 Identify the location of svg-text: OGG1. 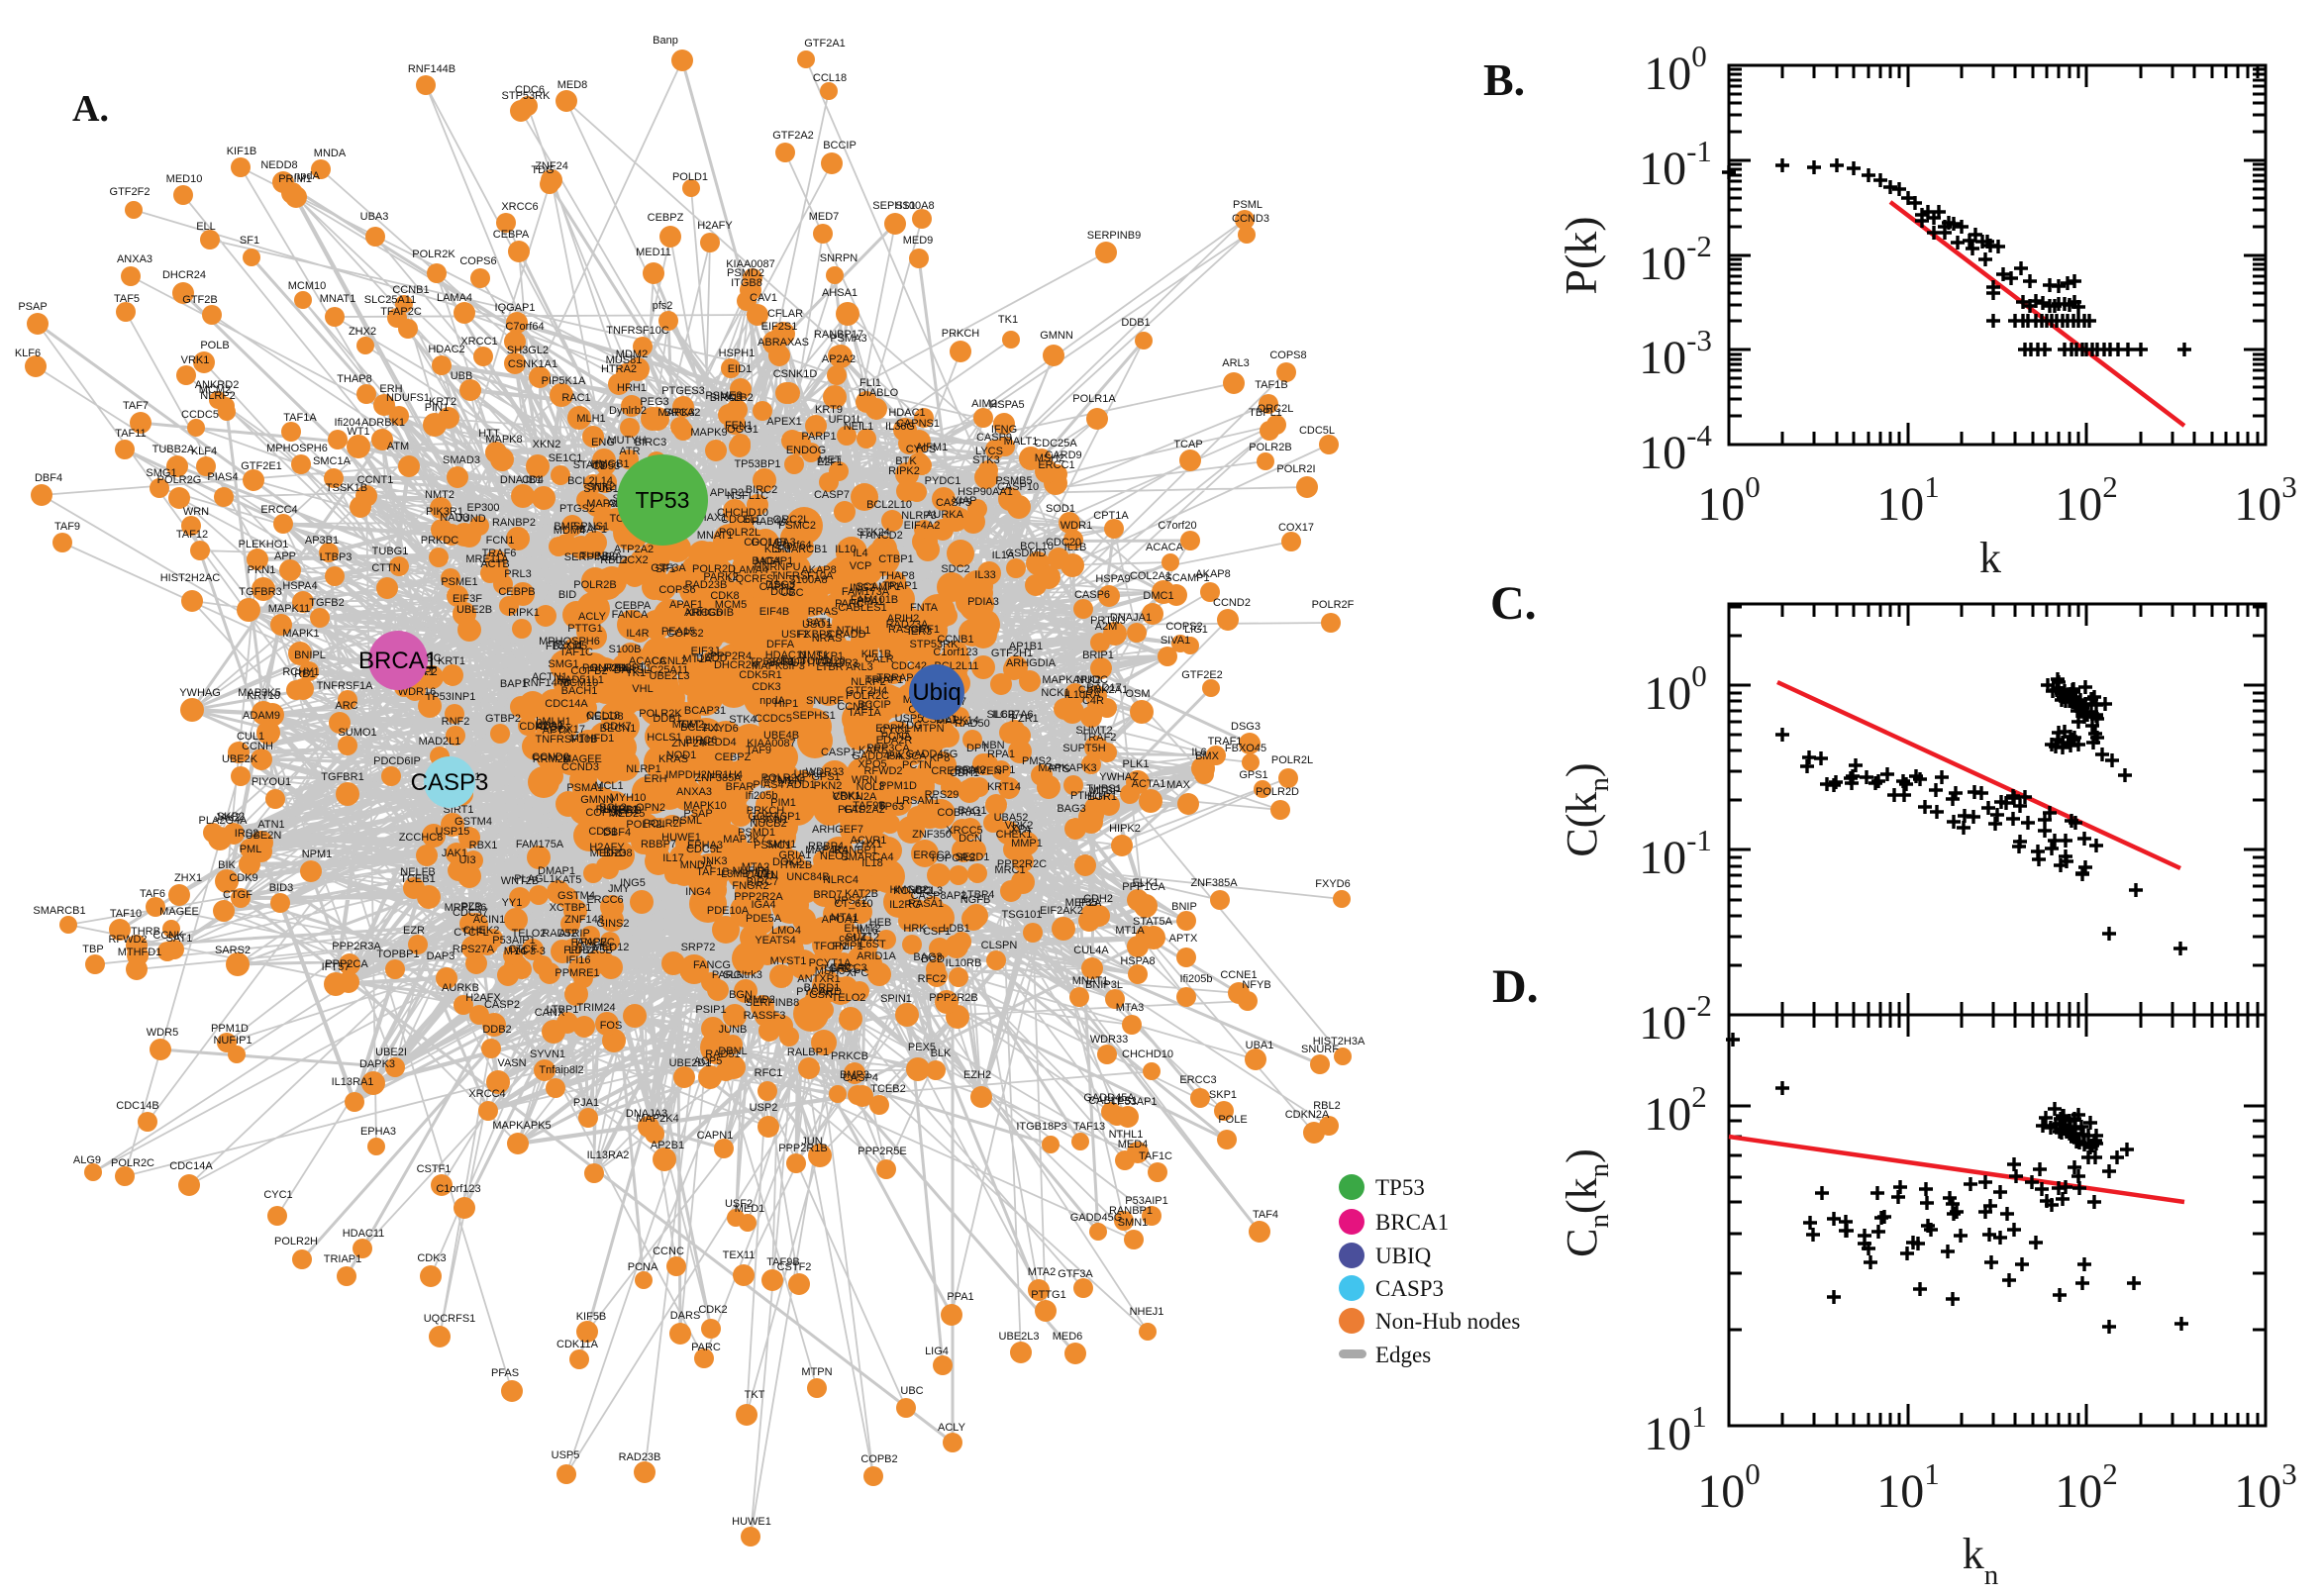
(742, 430).